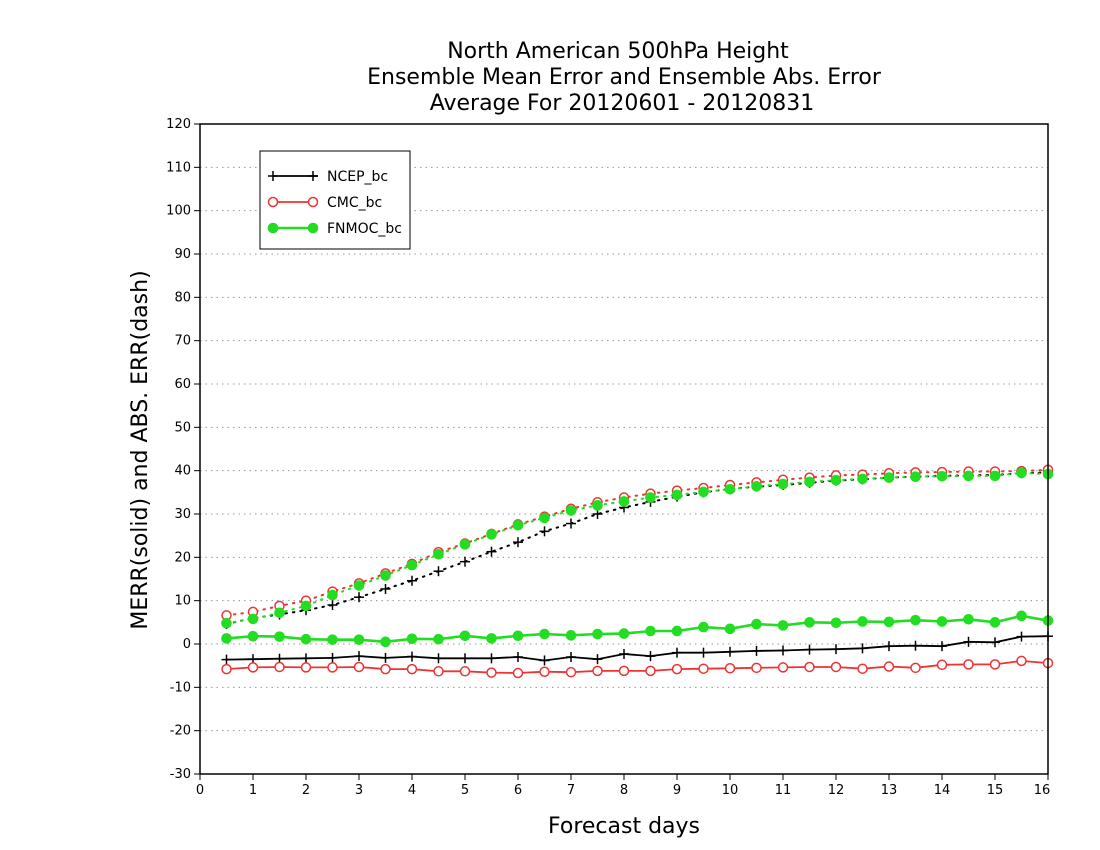 The width and height of the screenshot is (1100, 850). Describe the element at coordinates (178, 211) in the screenshot. I see `y-tick-label: 100` at that location.